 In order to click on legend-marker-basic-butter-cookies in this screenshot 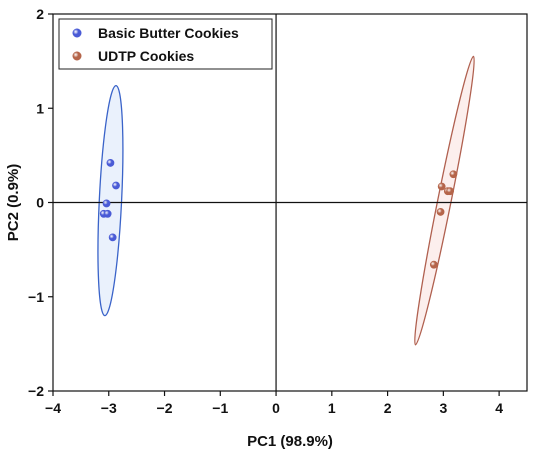, I will do `click(77, 33)`.